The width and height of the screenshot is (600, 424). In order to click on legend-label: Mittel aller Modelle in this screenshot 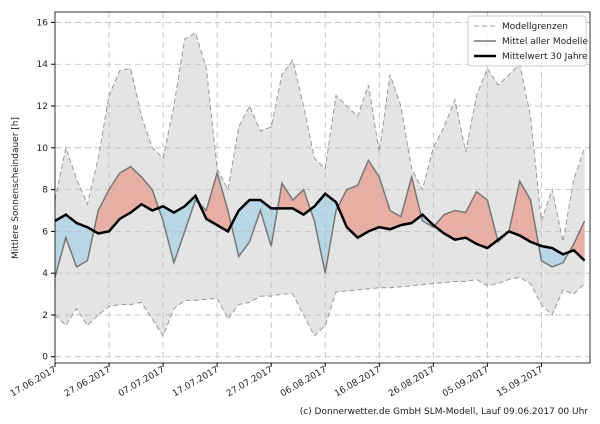, I will do `click(545, 42)`.